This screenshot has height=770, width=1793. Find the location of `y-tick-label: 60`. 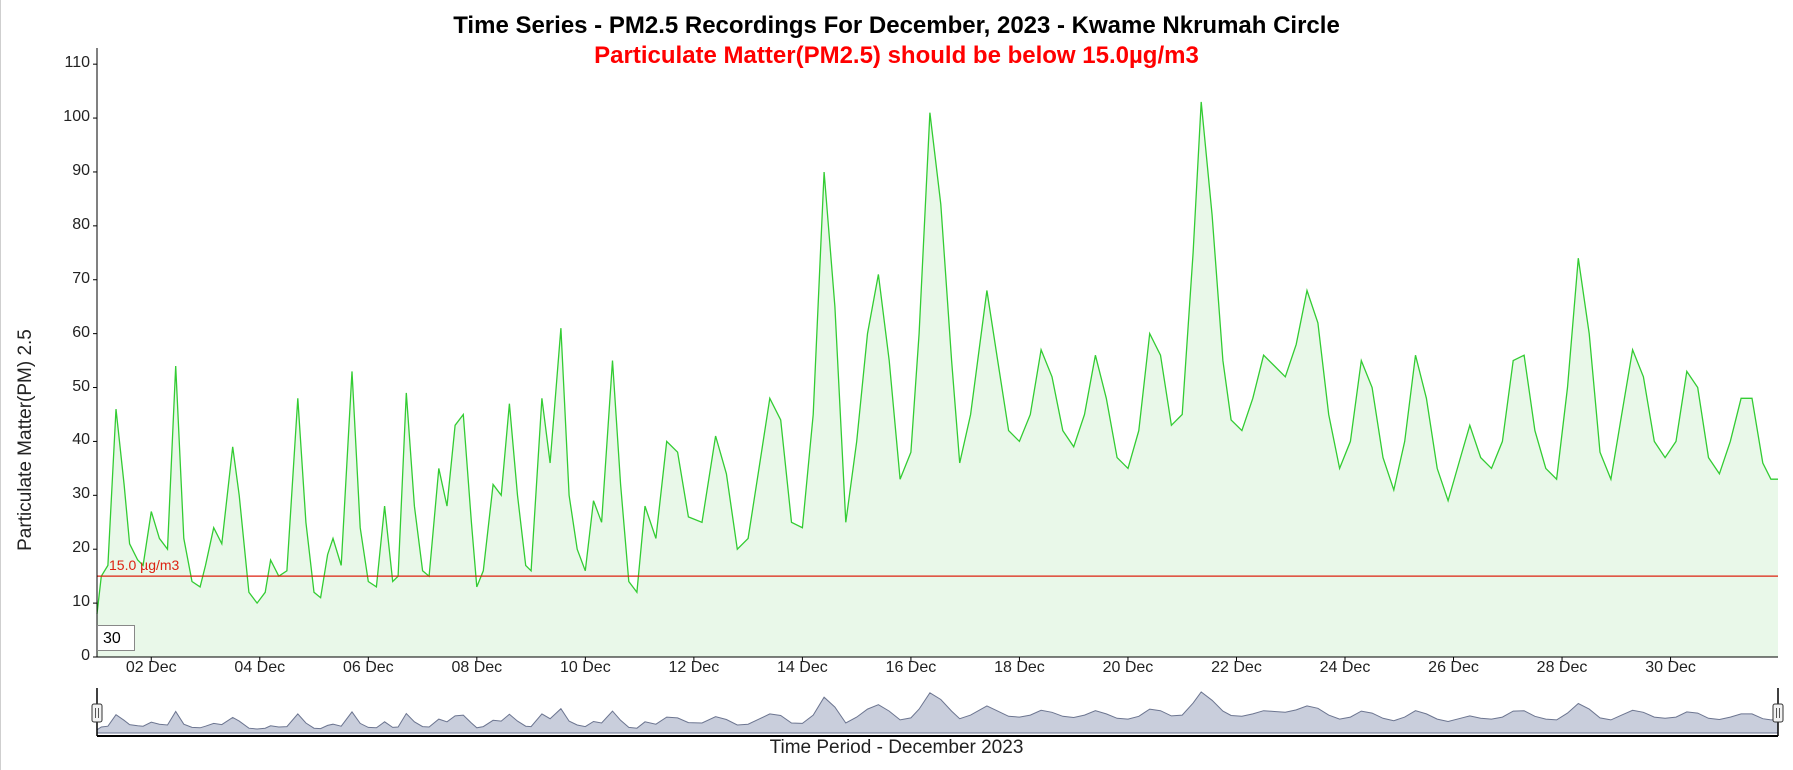

y-tick-label: 60 is located at coordinates (81, 332).